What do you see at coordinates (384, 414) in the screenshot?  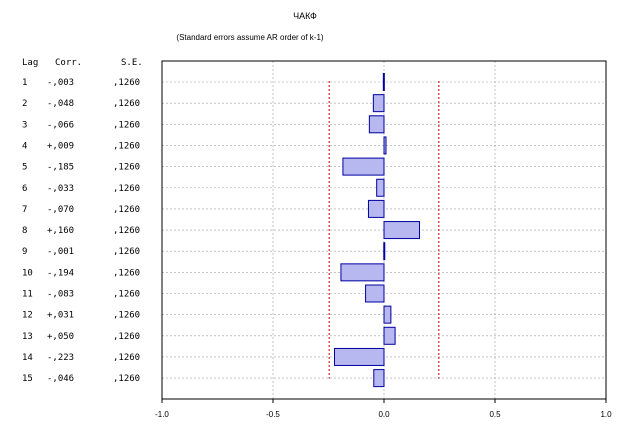 I see `x-tick-label: 0.0` at bounding box center [384, 414].